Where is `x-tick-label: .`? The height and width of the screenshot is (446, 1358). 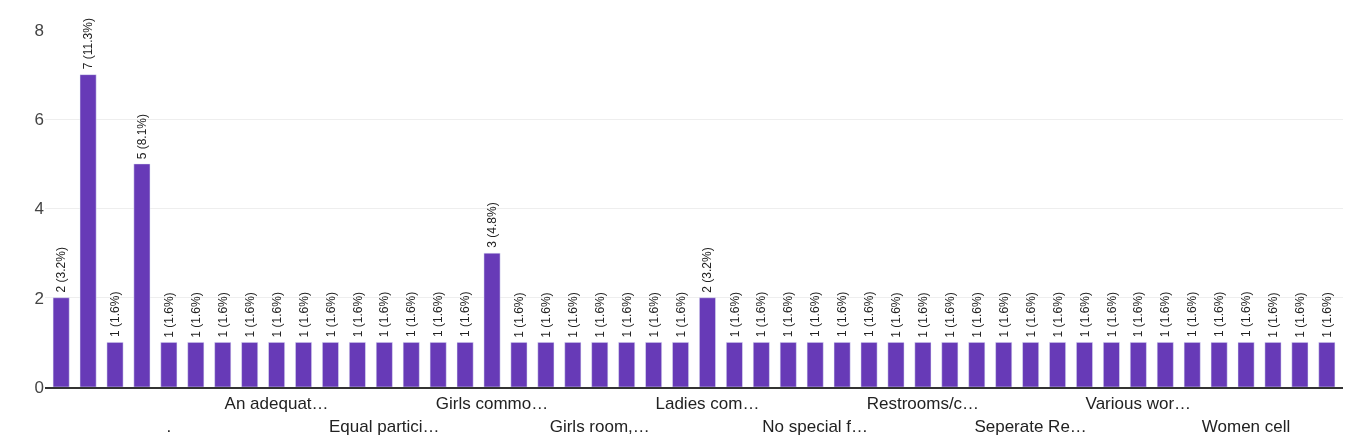
x-tick-label: . is located at coordinates (169, 426).